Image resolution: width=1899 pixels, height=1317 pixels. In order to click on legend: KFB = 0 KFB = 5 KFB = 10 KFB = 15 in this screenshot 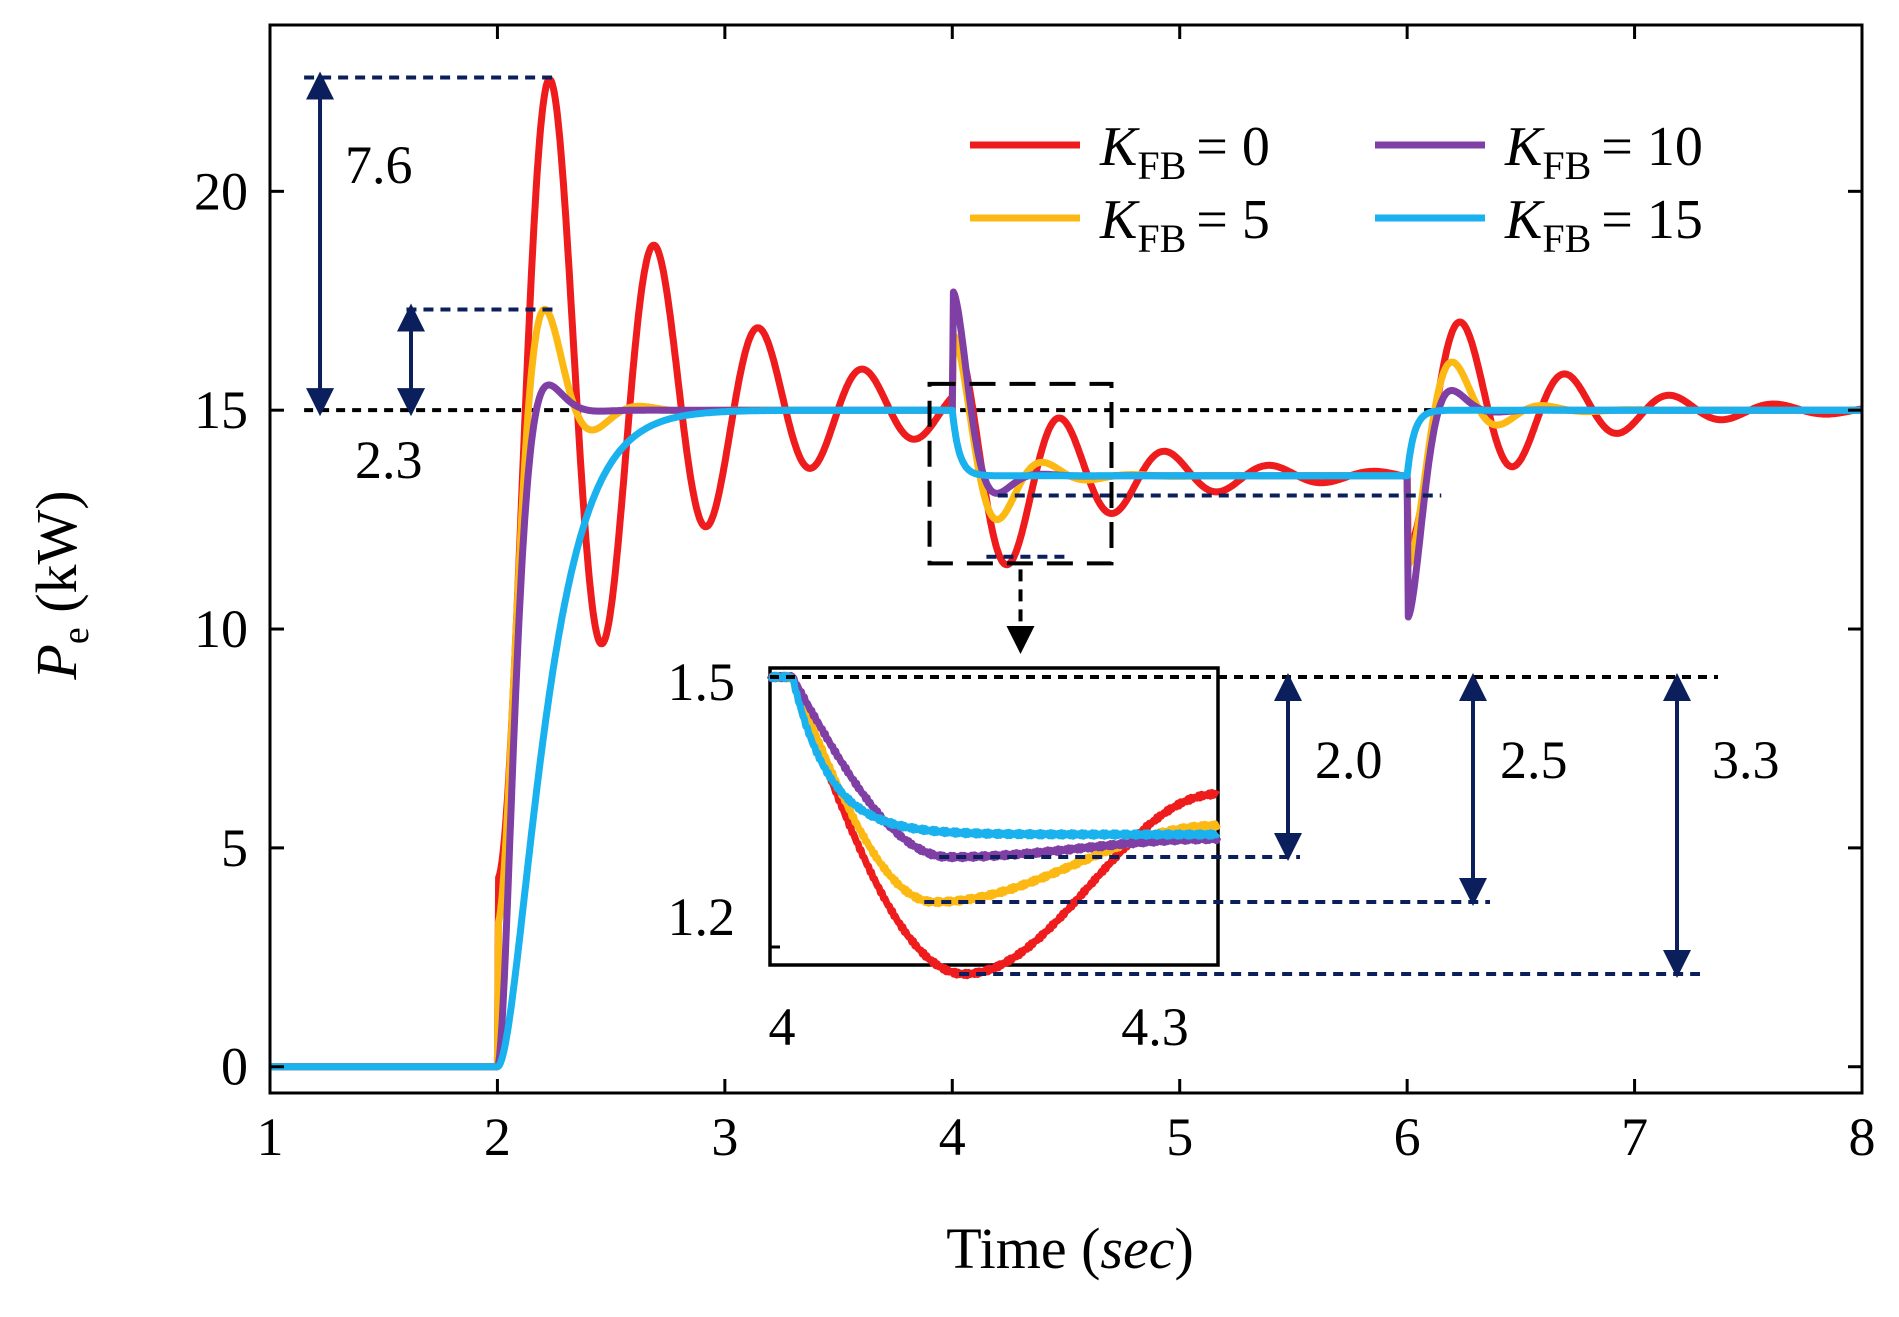, I will do `click(1336, 188)`.